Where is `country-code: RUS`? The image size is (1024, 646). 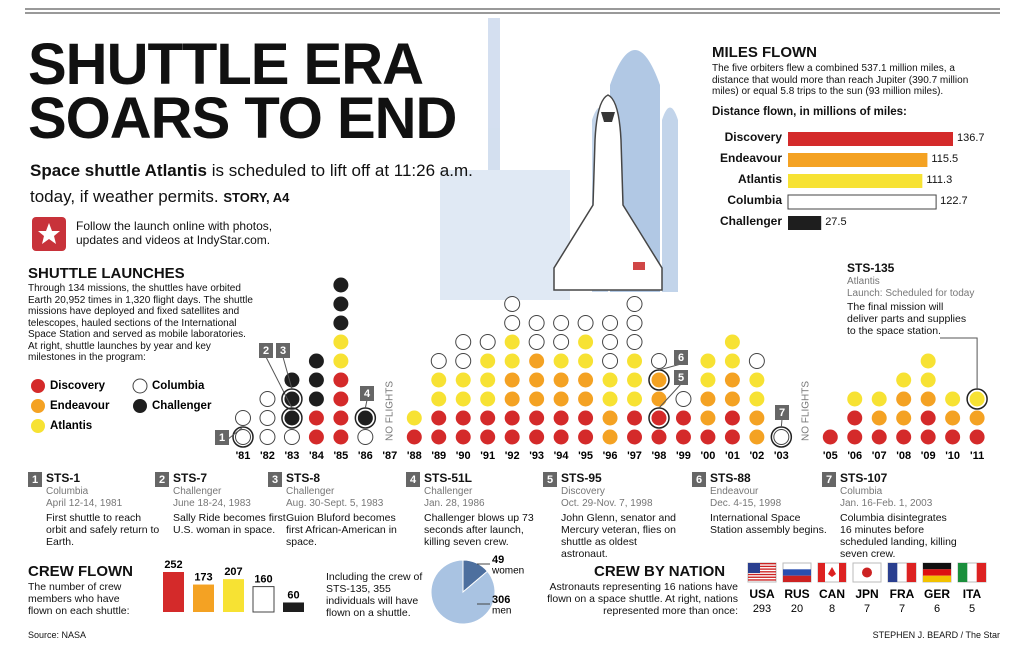 country-code: RUS is located at coordinates (796, 594).